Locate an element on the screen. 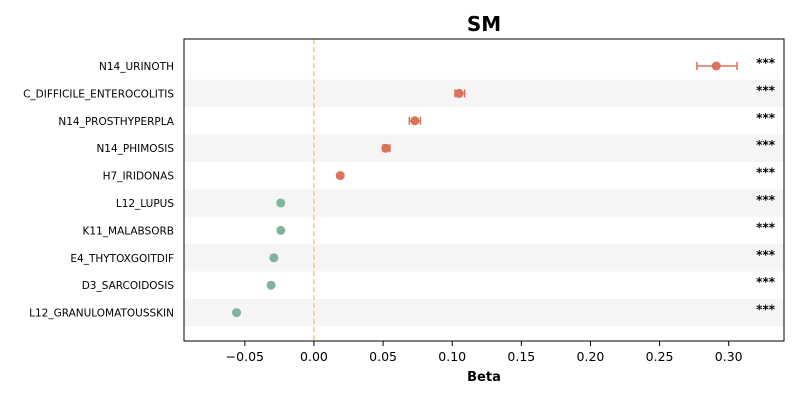 This screenshot has height=404, width=800. x-tick-label: 0.30 is located at coordinates (729, 356).